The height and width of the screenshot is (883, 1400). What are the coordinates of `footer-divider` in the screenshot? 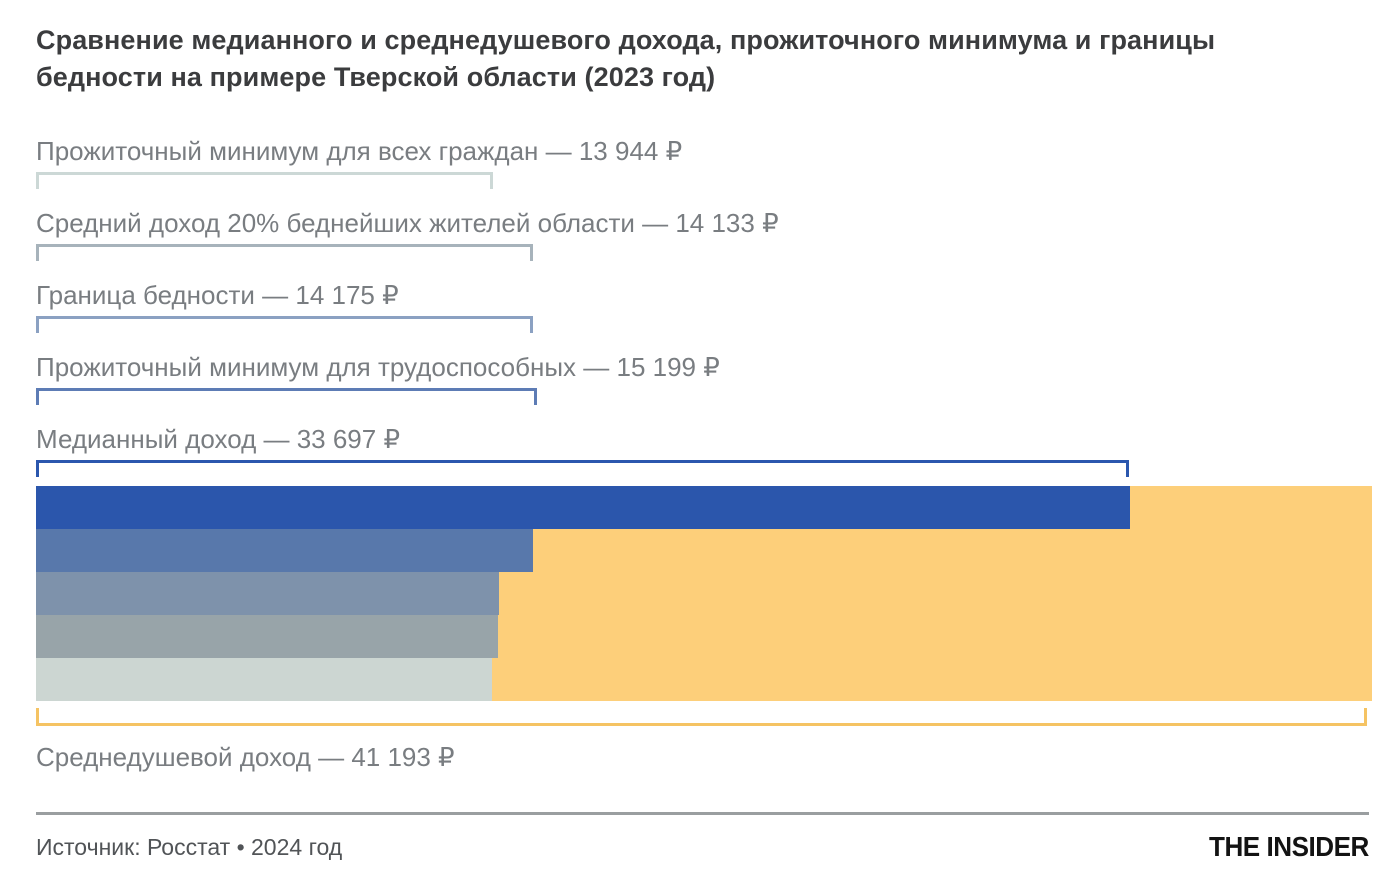 It's located at (702, 813).